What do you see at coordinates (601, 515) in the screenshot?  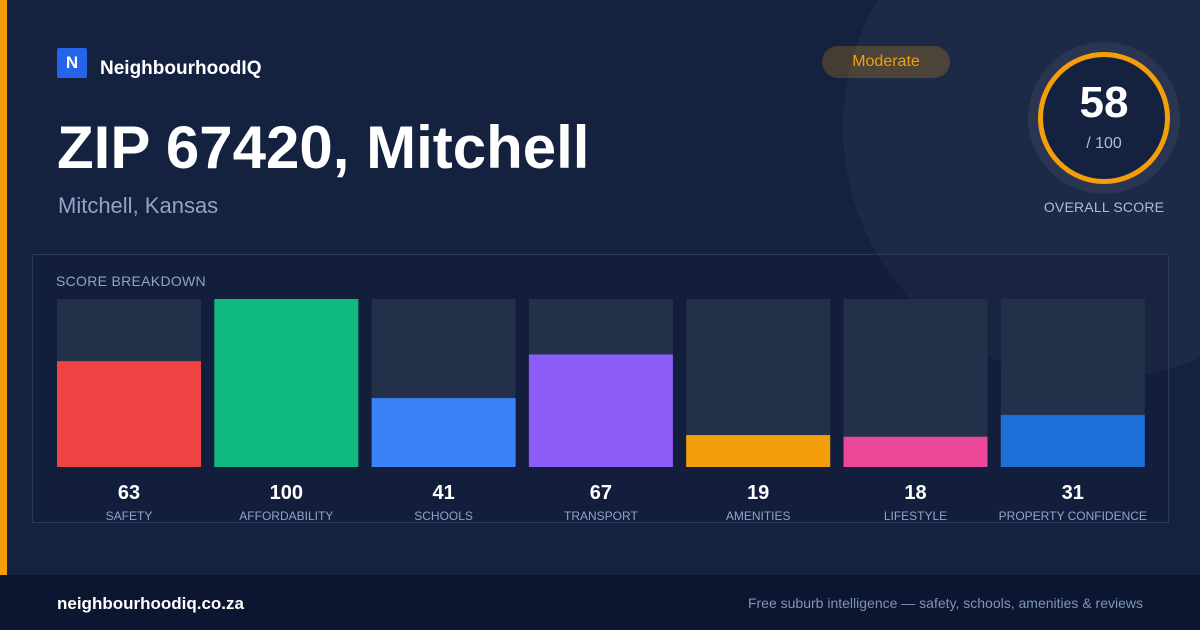 I see `bar-category-label: TRANSPORT` at bounding box center [601, 515].